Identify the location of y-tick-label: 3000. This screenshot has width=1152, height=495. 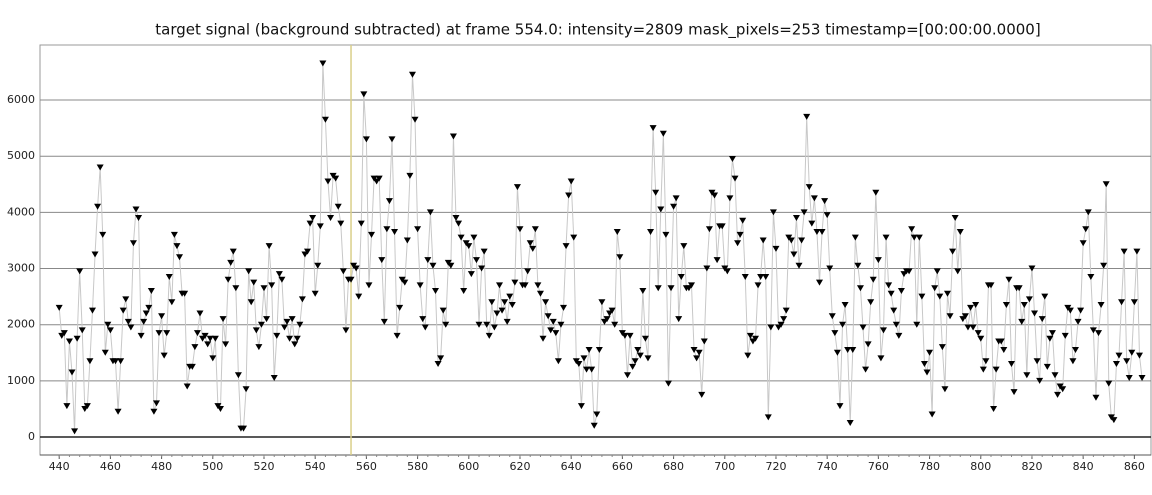
(21, 268).